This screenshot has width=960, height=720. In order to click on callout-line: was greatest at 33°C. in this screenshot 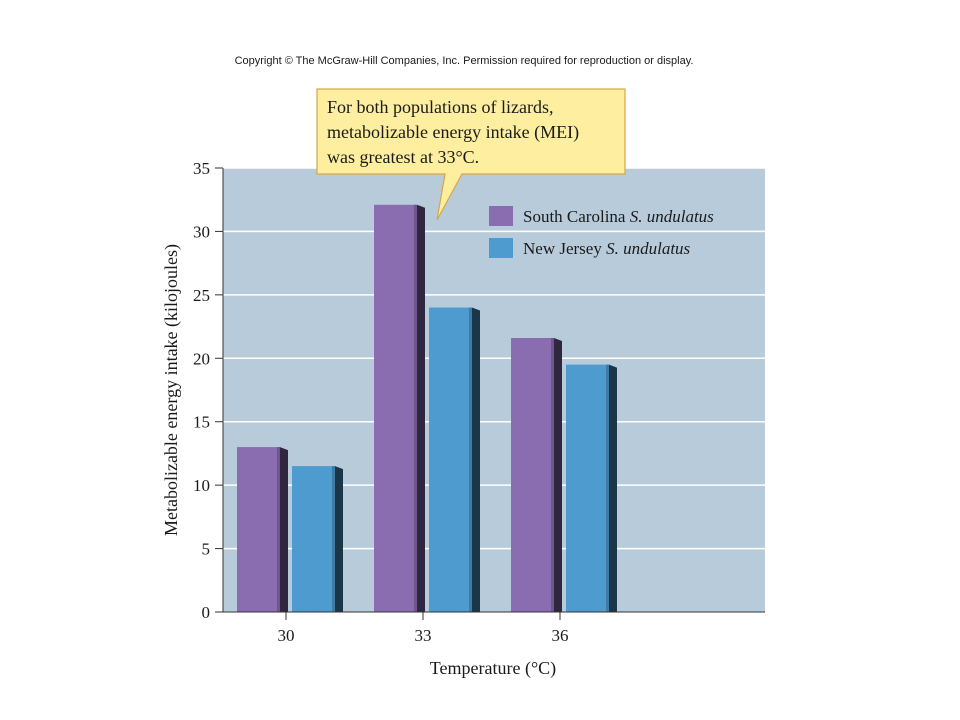, I will do `click(403, 157)`.